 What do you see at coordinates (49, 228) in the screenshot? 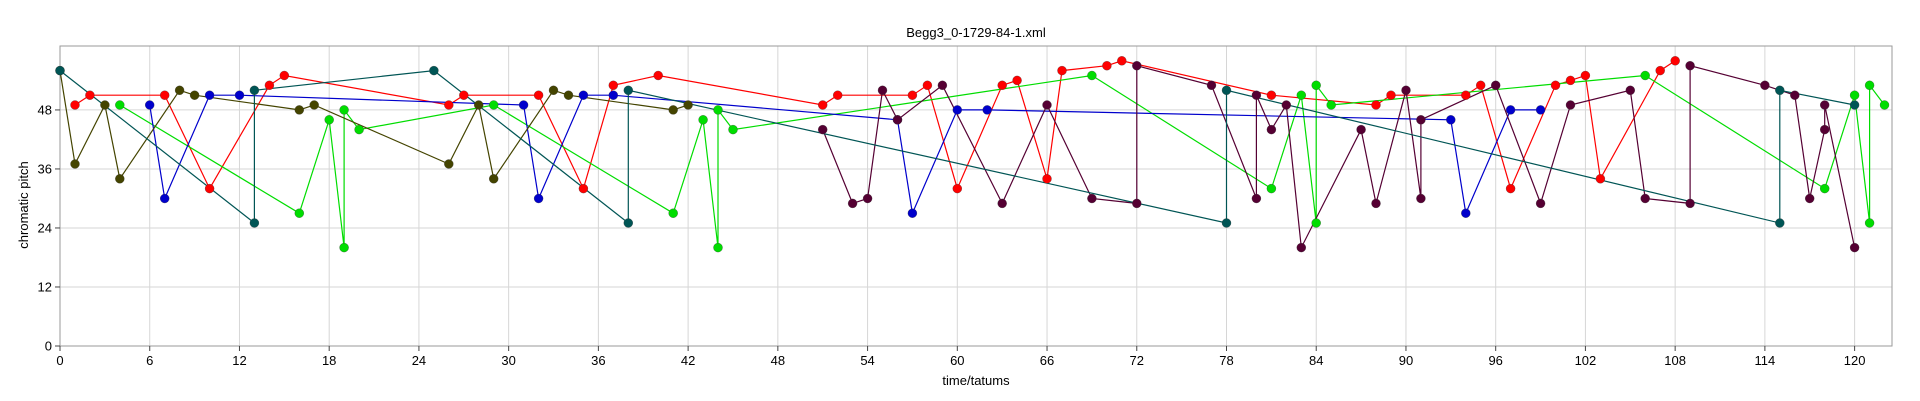
I see `y-axis-ticks: 0 12 24 36 48` at bounding box center [49, 228].